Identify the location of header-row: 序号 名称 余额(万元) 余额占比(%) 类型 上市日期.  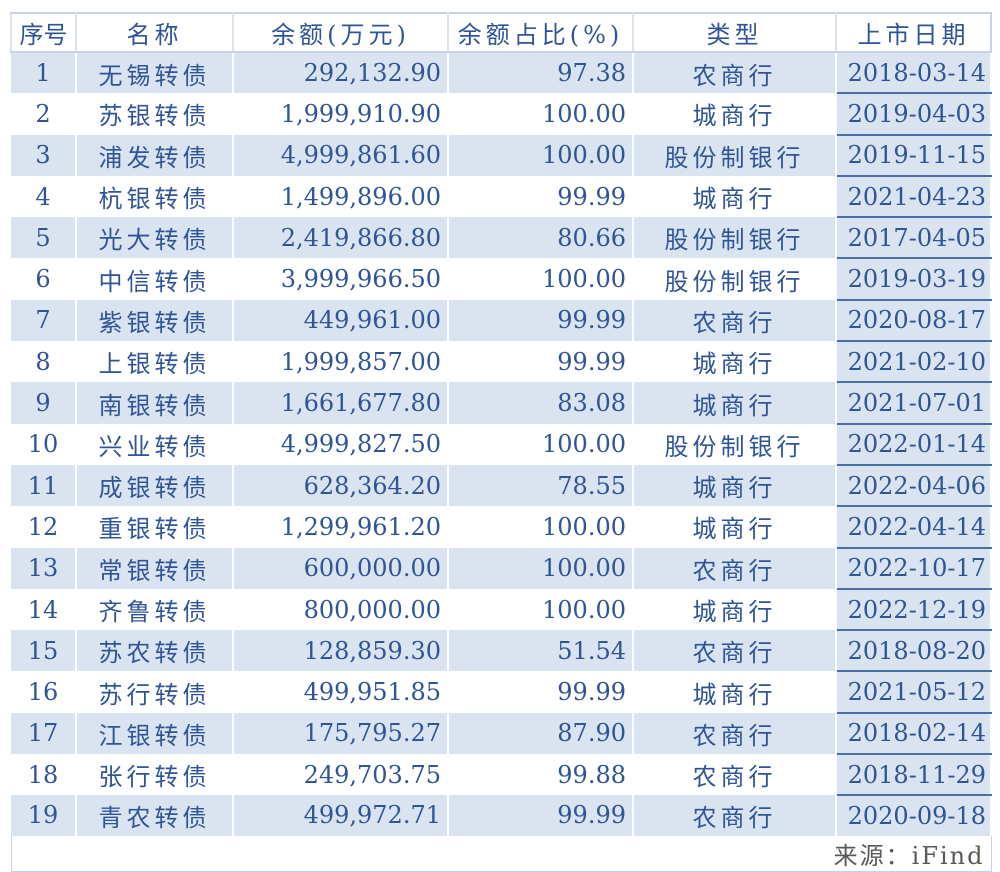
(501, 32).